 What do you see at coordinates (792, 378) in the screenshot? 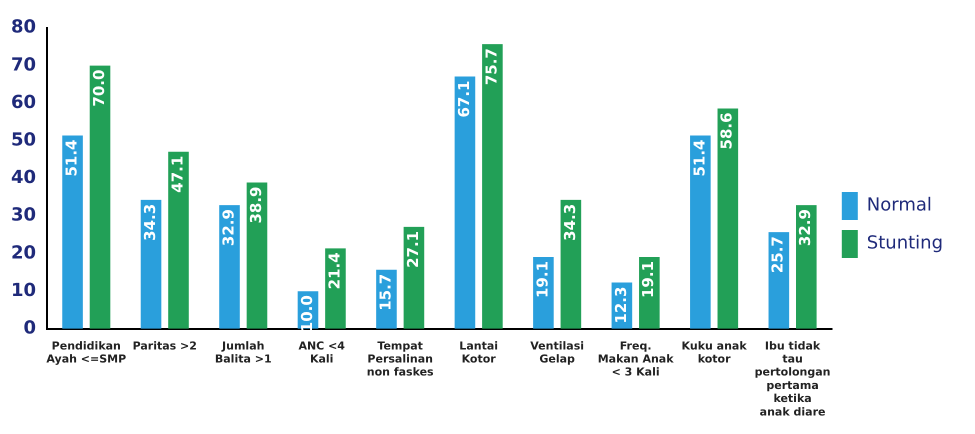
I see `x-tick-label: Ibu tidak tau pertolongan pertama ketika anak diare` at bounding box center [792, 378].